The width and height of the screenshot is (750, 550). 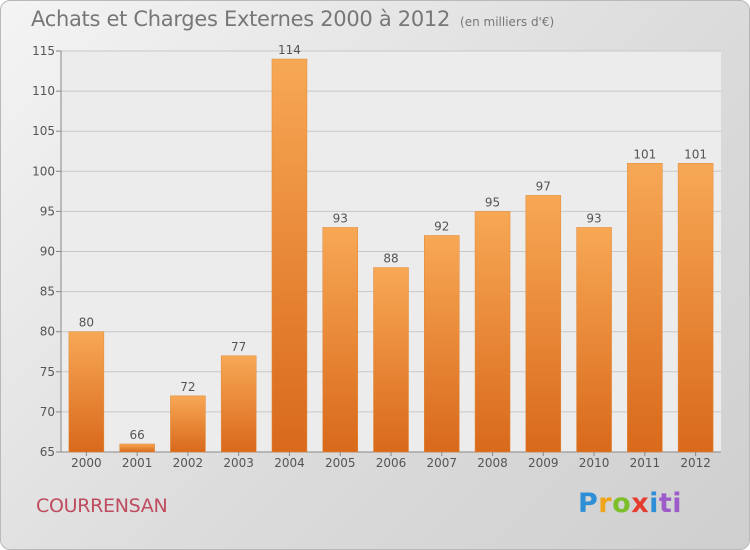 I want to click on y-tick-label: 100, so click(x=43, y=171).